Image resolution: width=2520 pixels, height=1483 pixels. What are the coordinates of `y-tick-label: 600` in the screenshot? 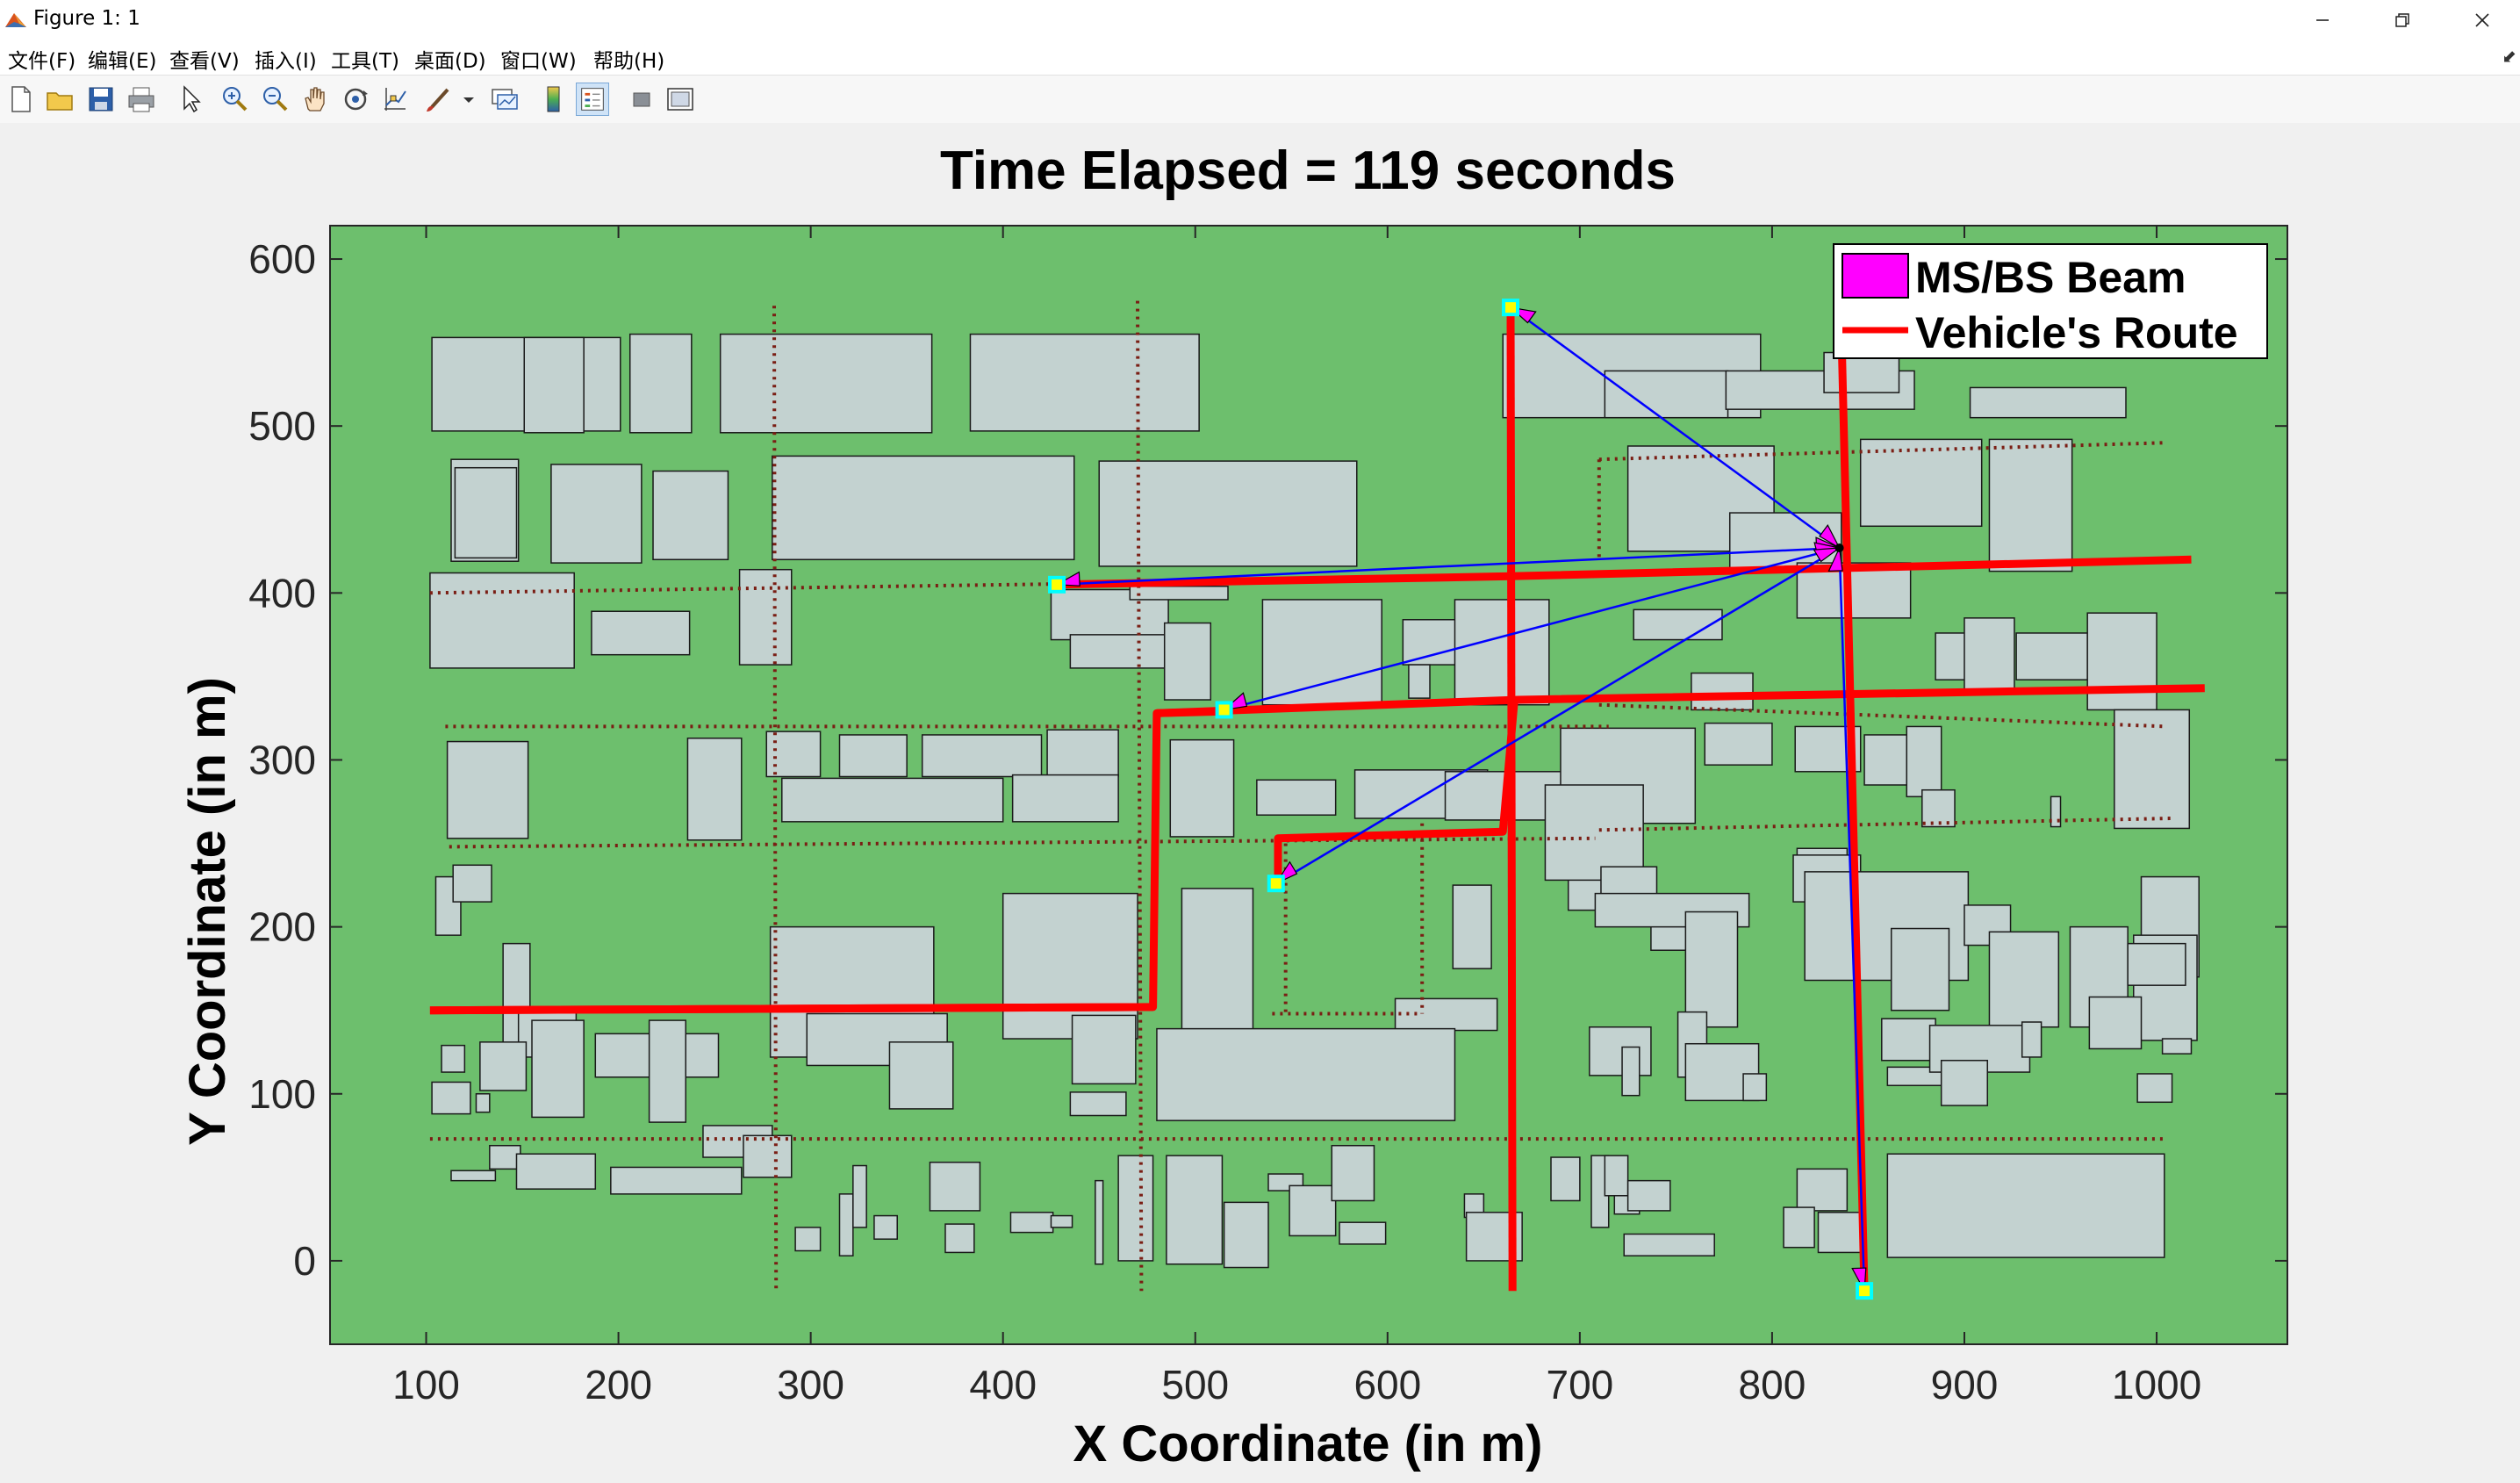 It's located at (282, 259).